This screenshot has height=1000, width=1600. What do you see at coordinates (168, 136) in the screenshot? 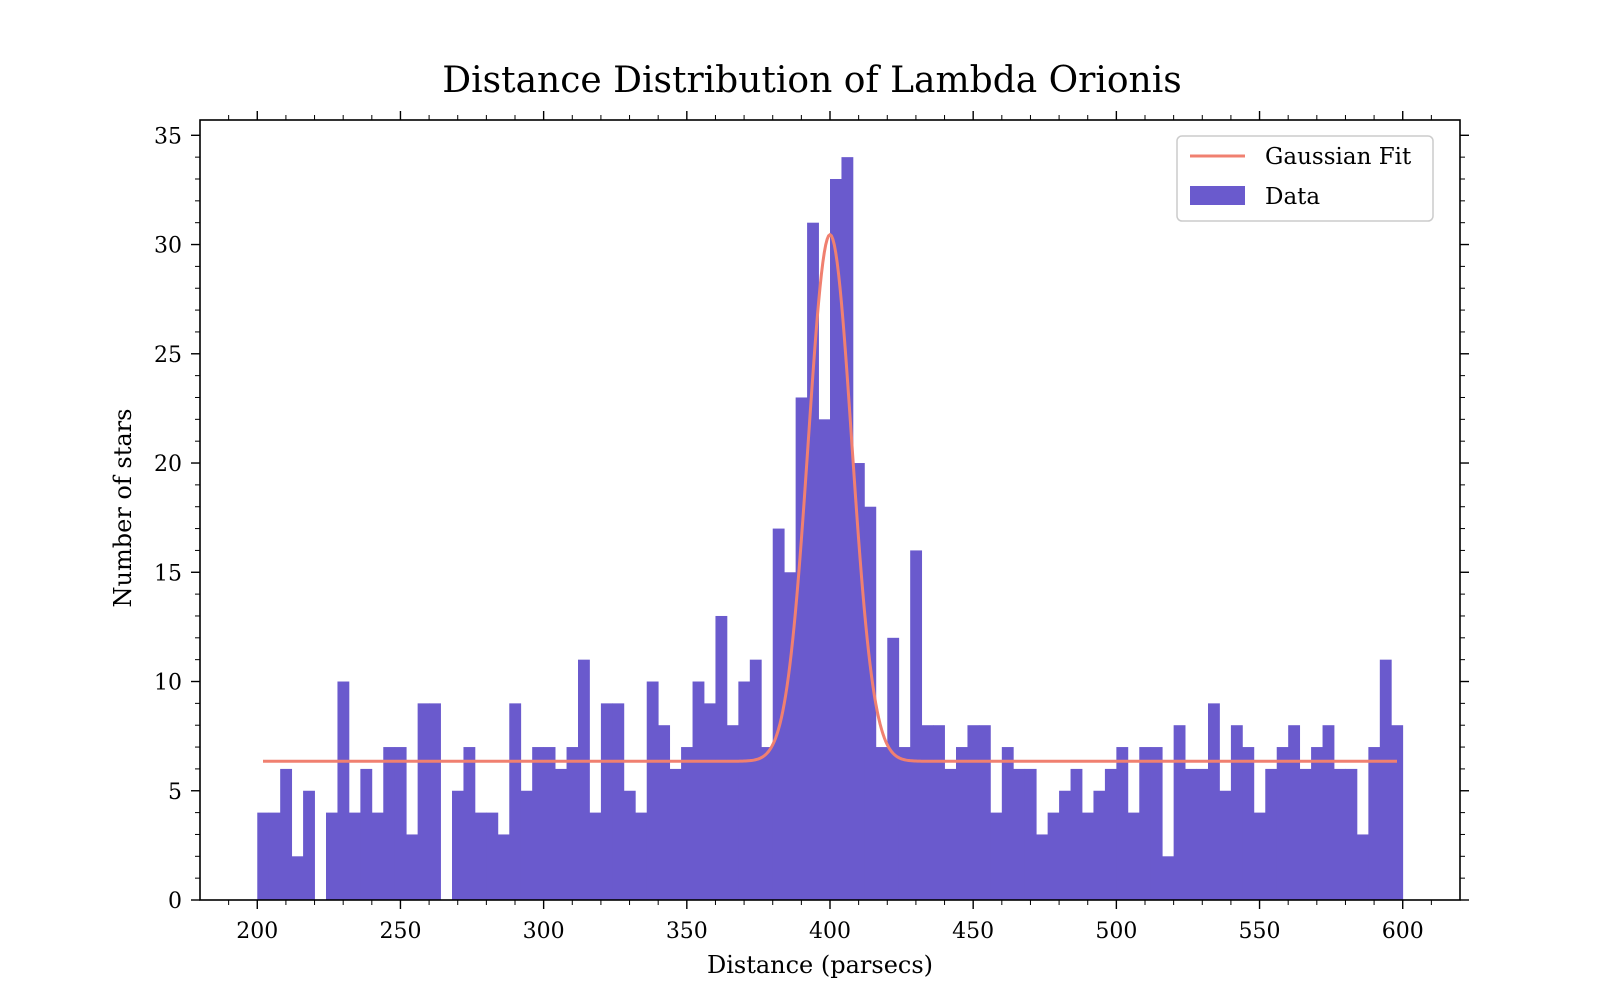
I see `y-tick-label: 35` at bounding box center [168, 136].